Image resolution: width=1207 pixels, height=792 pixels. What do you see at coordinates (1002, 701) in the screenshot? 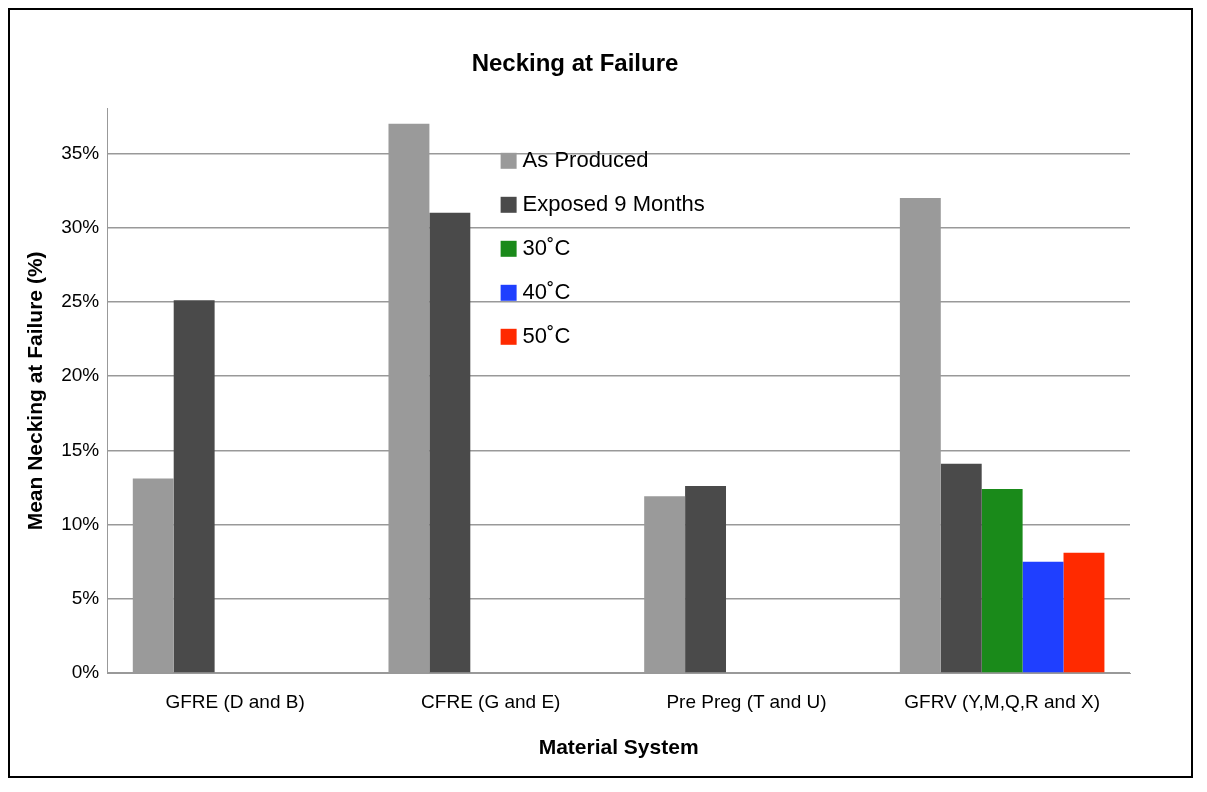
I see `x-tick-label: GFRV (Y,M,Q,R and X)` at bounding box center [1002, 701].